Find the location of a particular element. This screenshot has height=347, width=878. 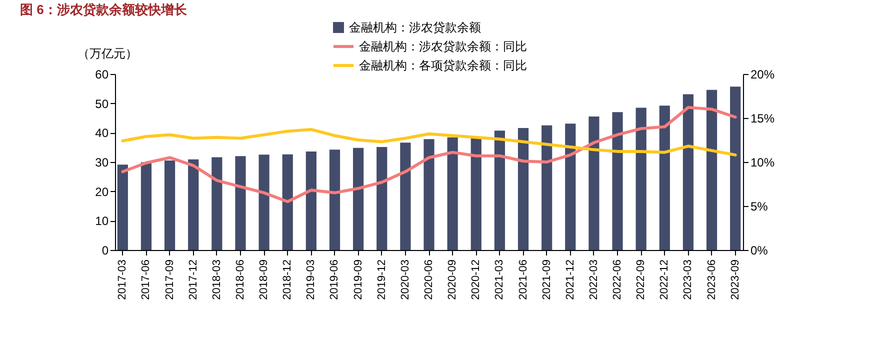

x-tick-label: 2021-03 is located at coordinates (500, 280).